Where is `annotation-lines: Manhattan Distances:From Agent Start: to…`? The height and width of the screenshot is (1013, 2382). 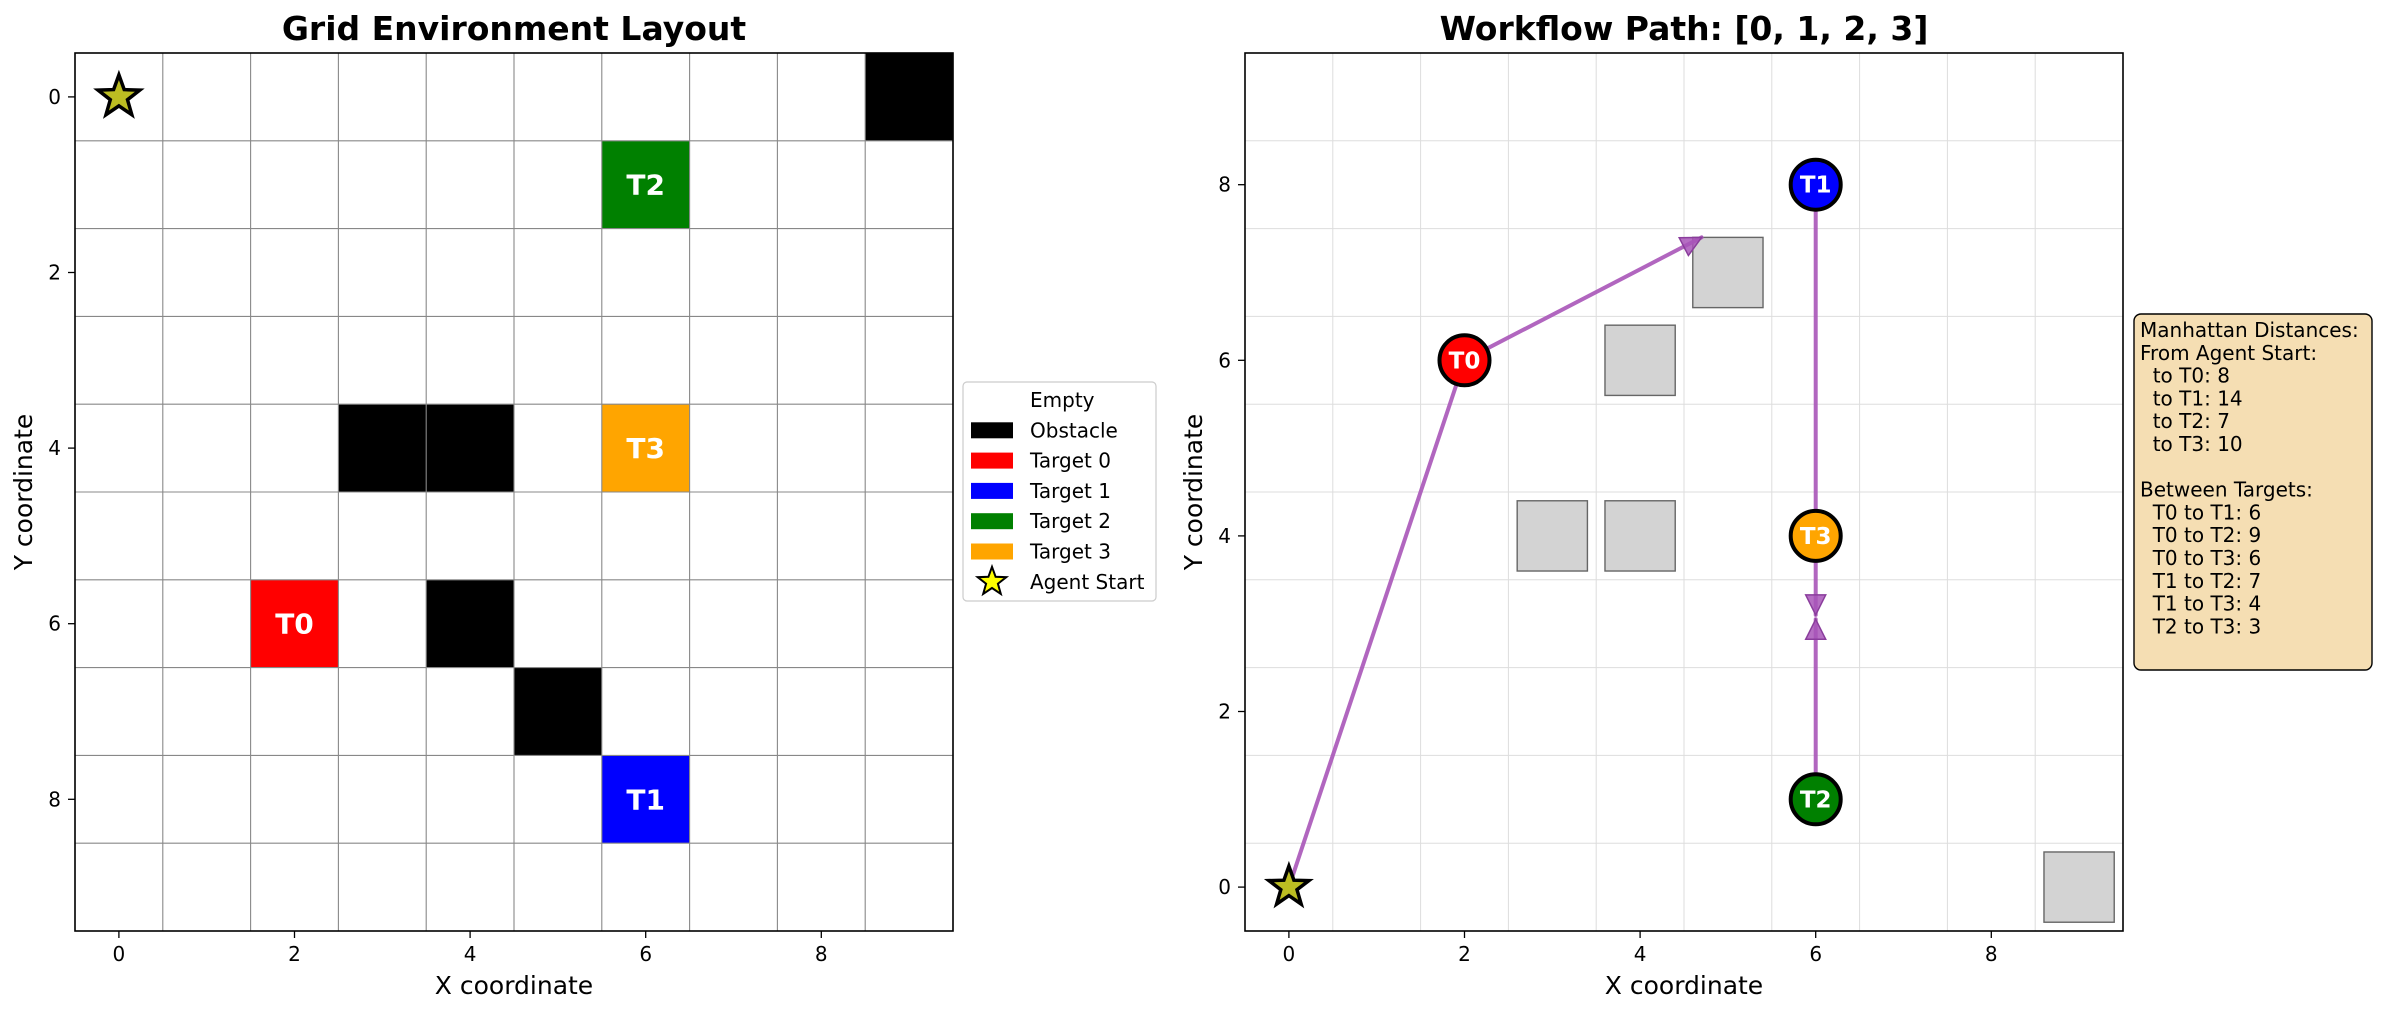
annotation-lines: Manhattan Distances:From Agent Start: to… is located at coordinates (2249, 478).